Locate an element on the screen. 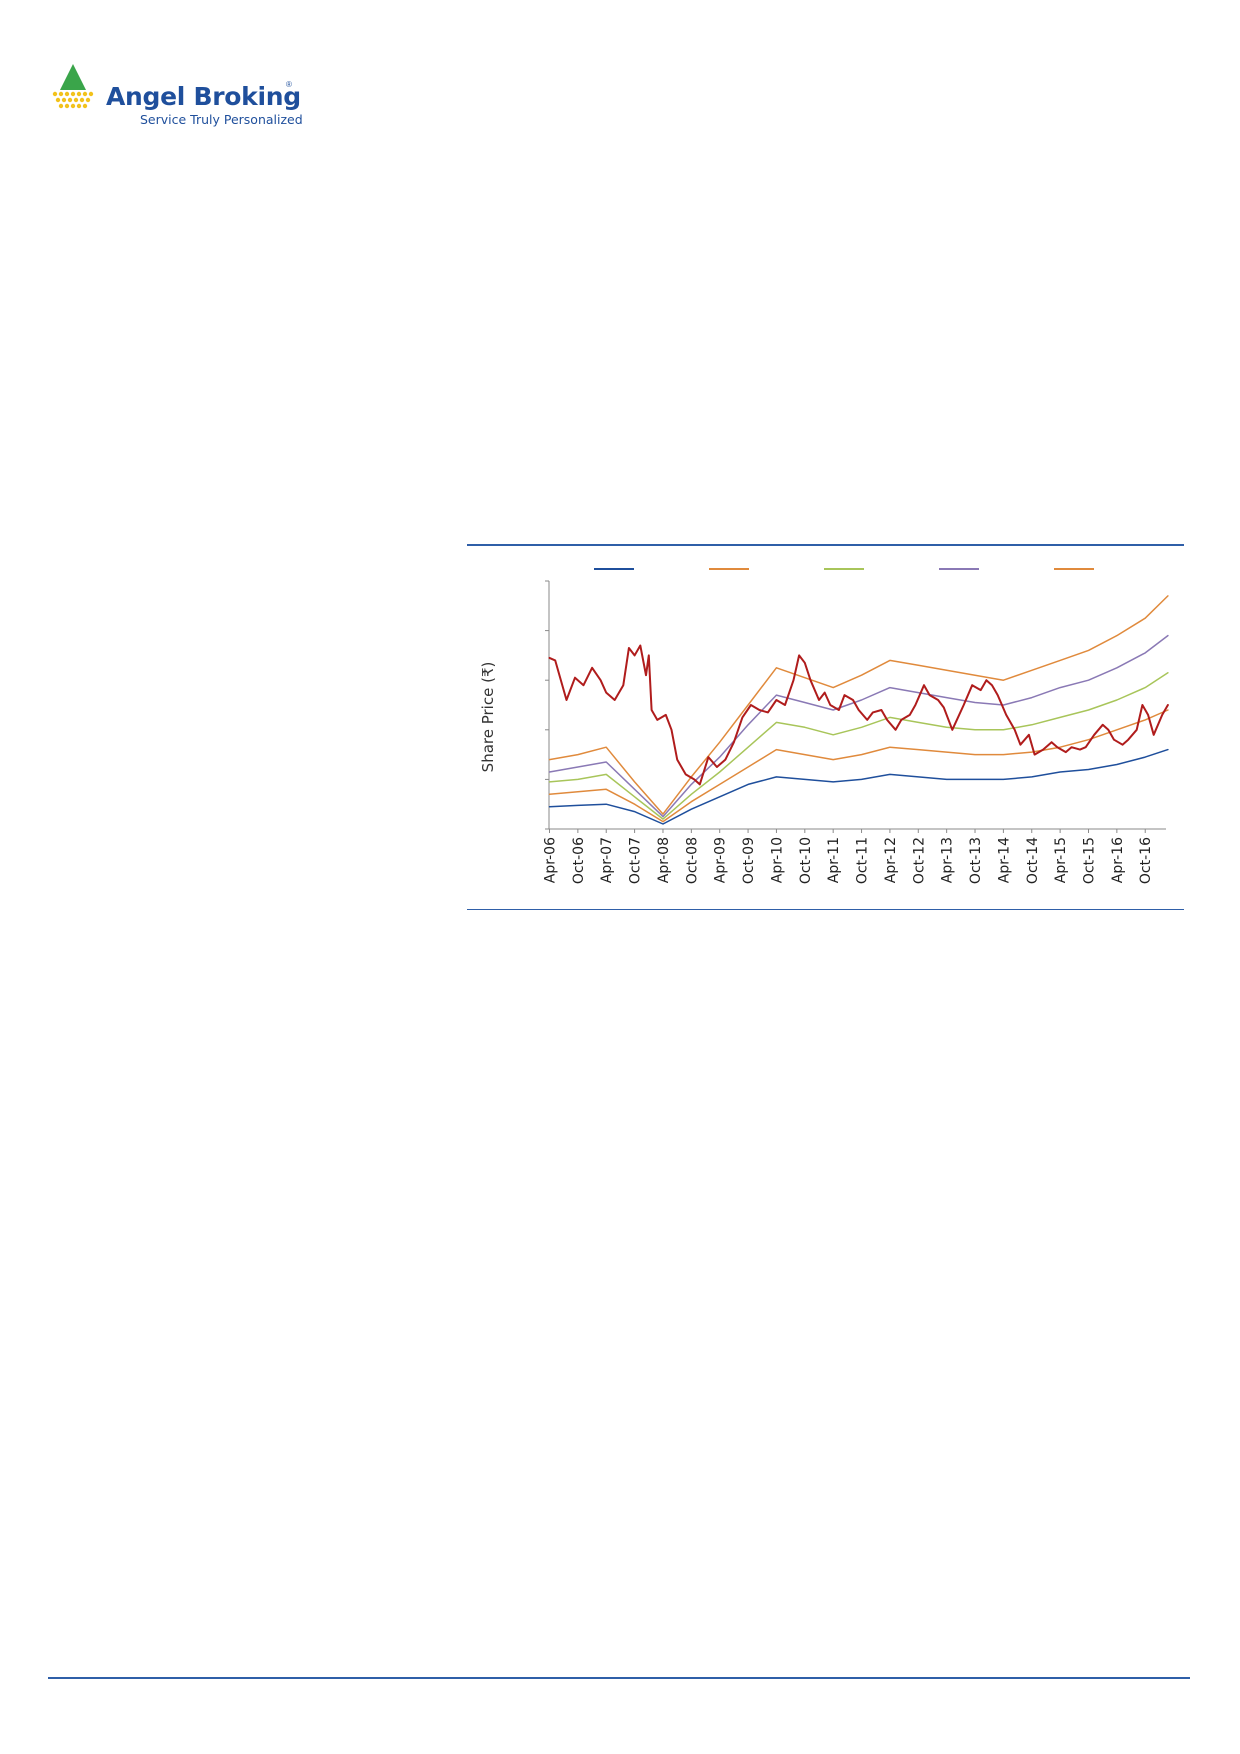  x-tick-label: Apr-11 is located at coordinates (834, 860).